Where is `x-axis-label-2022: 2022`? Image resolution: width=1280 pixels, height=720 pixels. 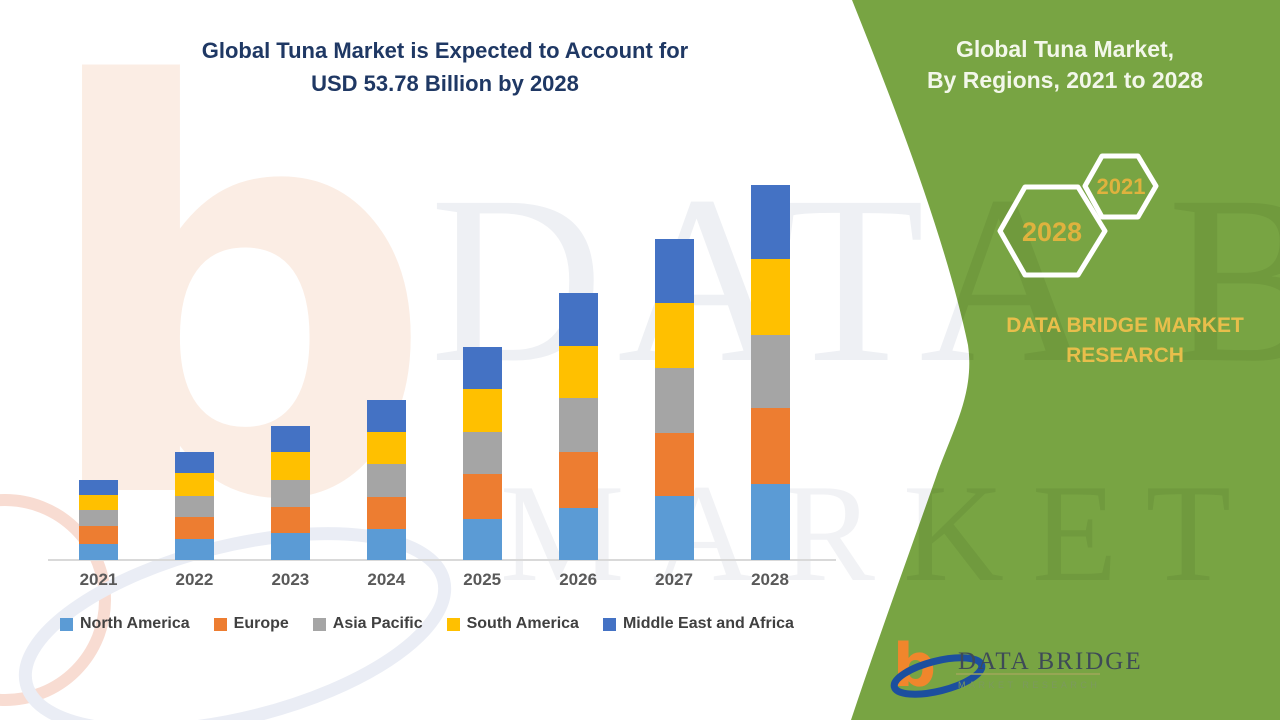 x-axis-label-2022: 2022 is located at coordinates (194, 579).